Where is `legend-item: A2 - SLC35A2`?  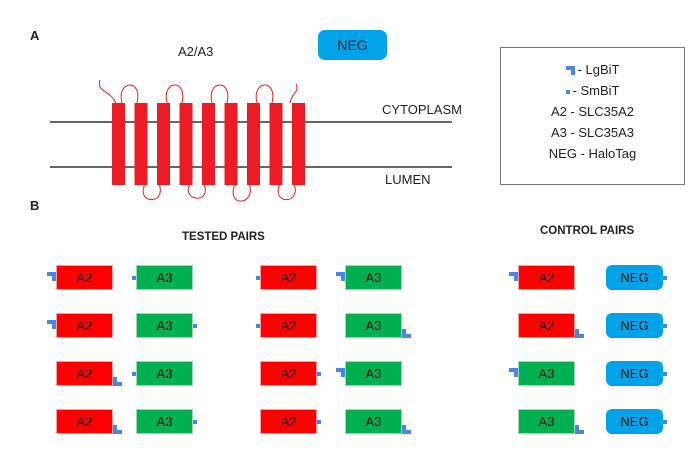
legend-item: A2 - SLC35A2 is located at coordinates (592, 111).